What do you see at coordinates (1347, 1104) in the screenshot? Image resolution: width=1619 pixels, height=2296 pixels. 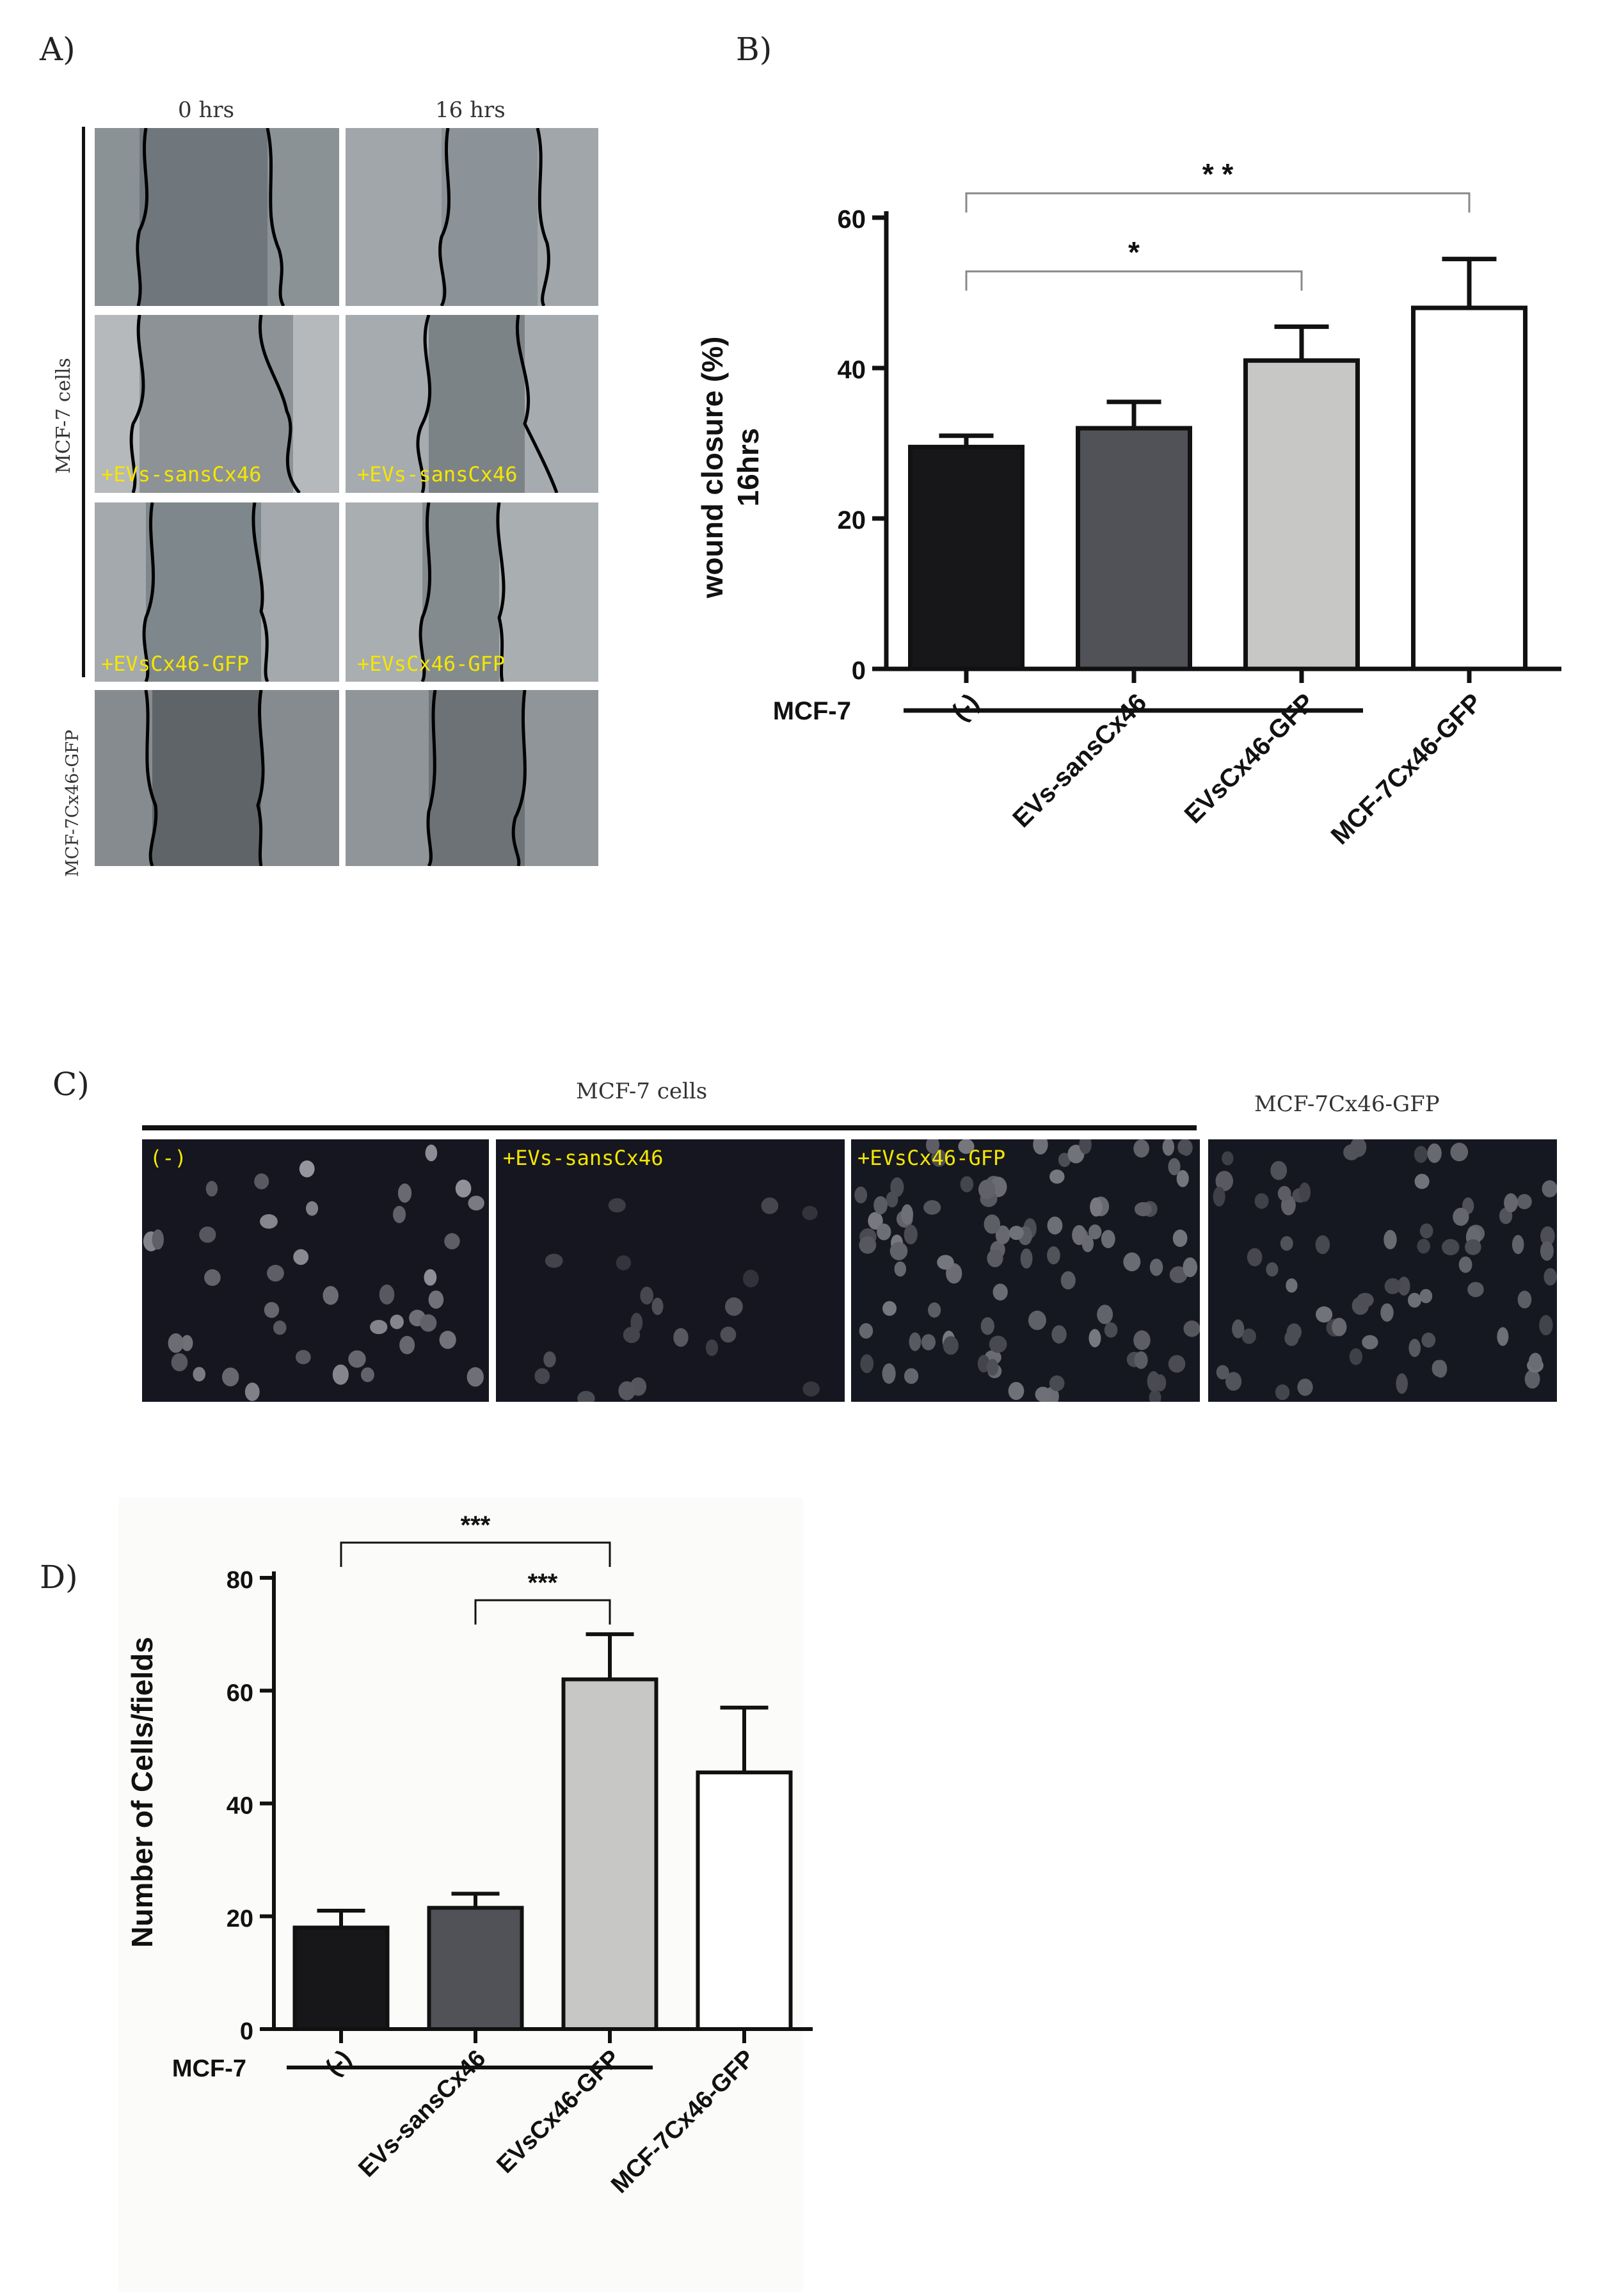 I see `panel-c-header-mcf7cx46: MCF-7Cx46-GFP` at bounding box center [1347, 1104].